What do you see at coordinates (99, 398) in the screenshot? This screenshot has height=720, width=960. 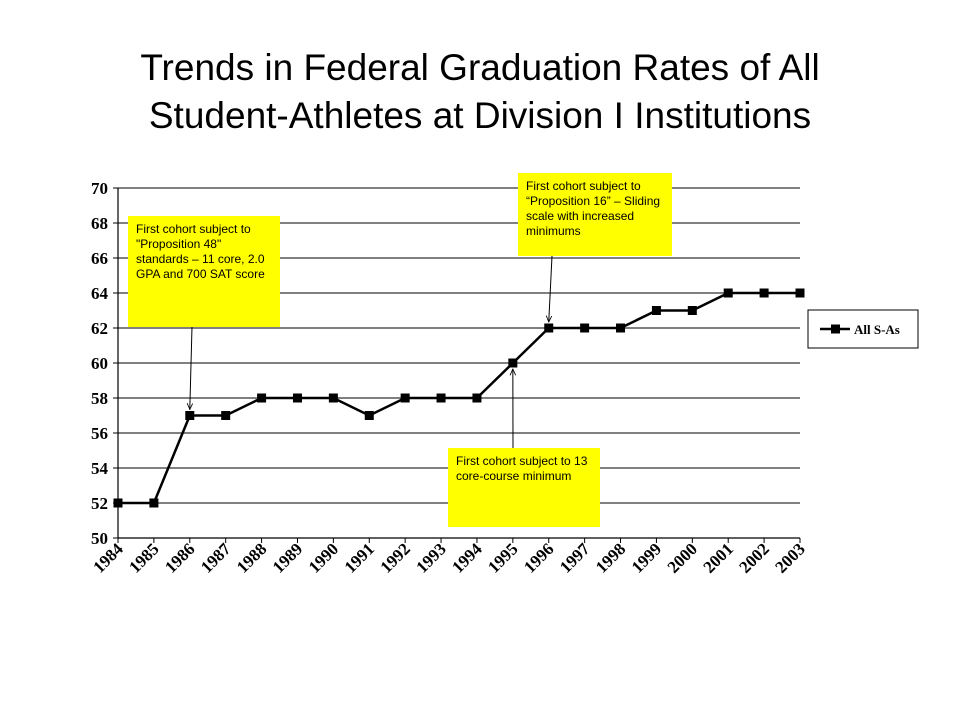 I see `y-tick-label: 58` at bounding box center [99, 398].